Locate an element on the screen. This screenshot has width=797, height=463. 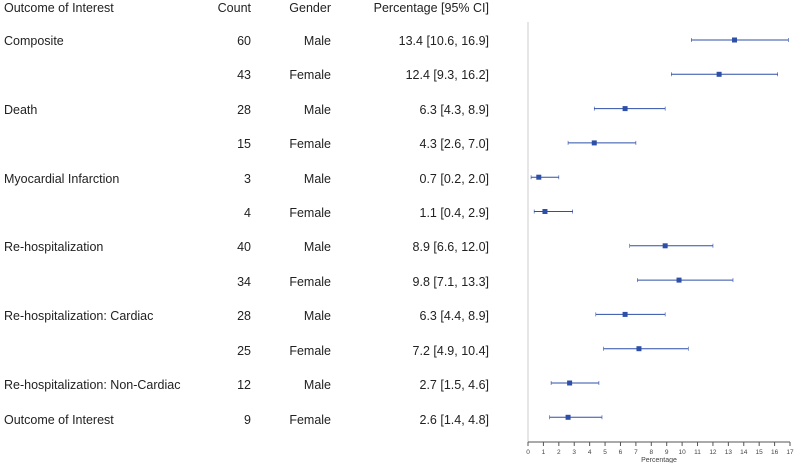
x-tick-label: 2 is located at coordinates (559, 452).